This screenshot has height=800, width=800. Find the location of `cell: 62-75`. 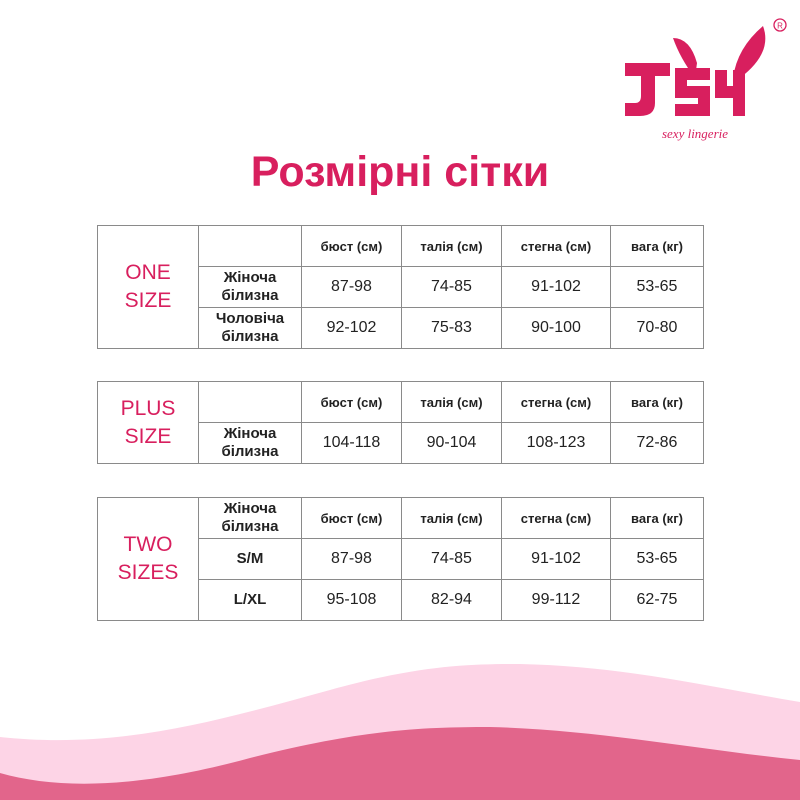

cell: 62-75 is located at coordinates (657, 600).